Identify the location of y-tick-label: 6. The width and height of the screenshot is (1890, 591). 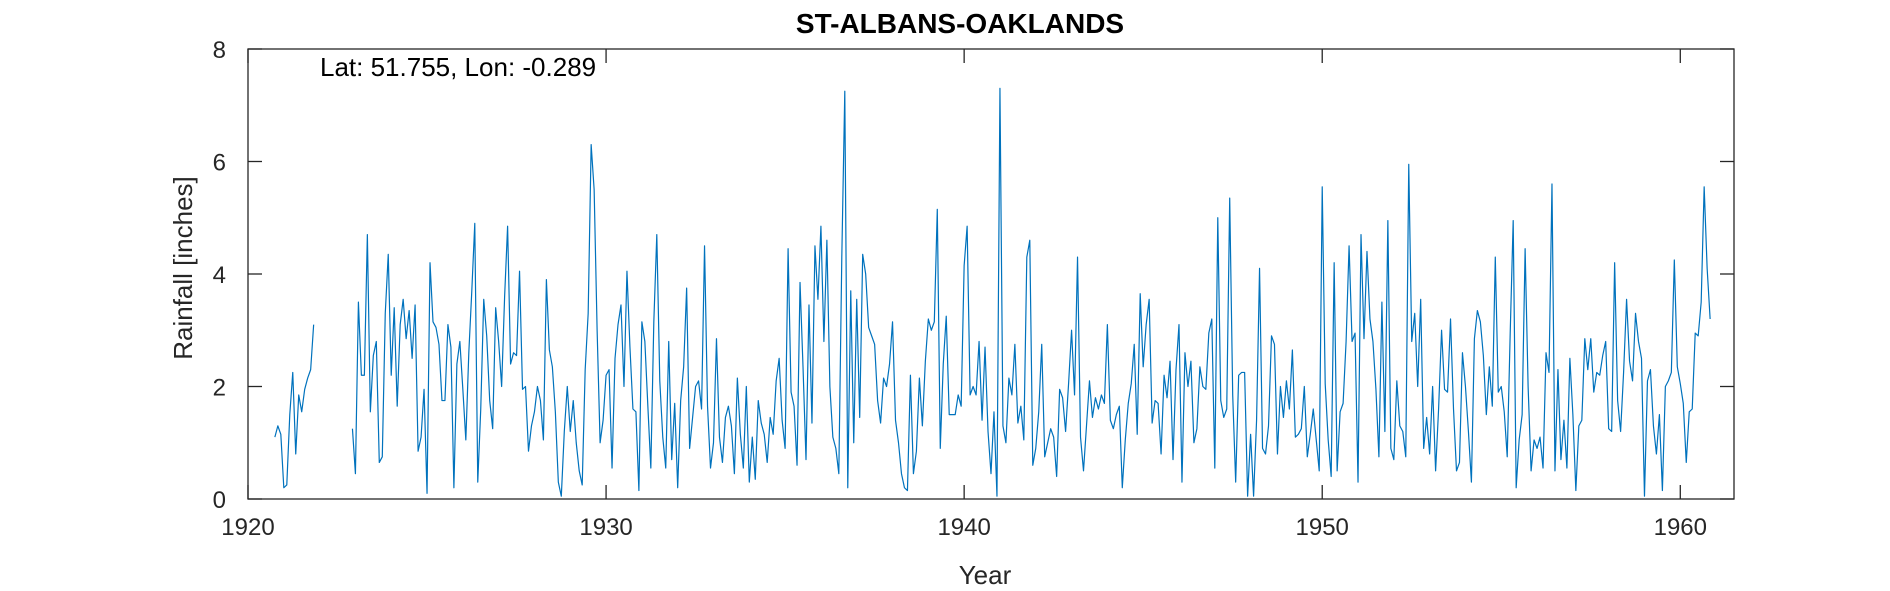
(219, 163).